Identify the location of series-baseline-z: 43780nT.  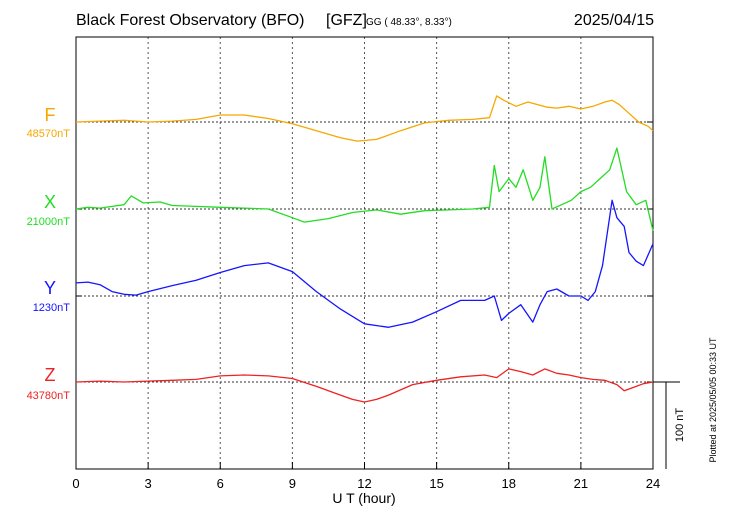
(49, 396).